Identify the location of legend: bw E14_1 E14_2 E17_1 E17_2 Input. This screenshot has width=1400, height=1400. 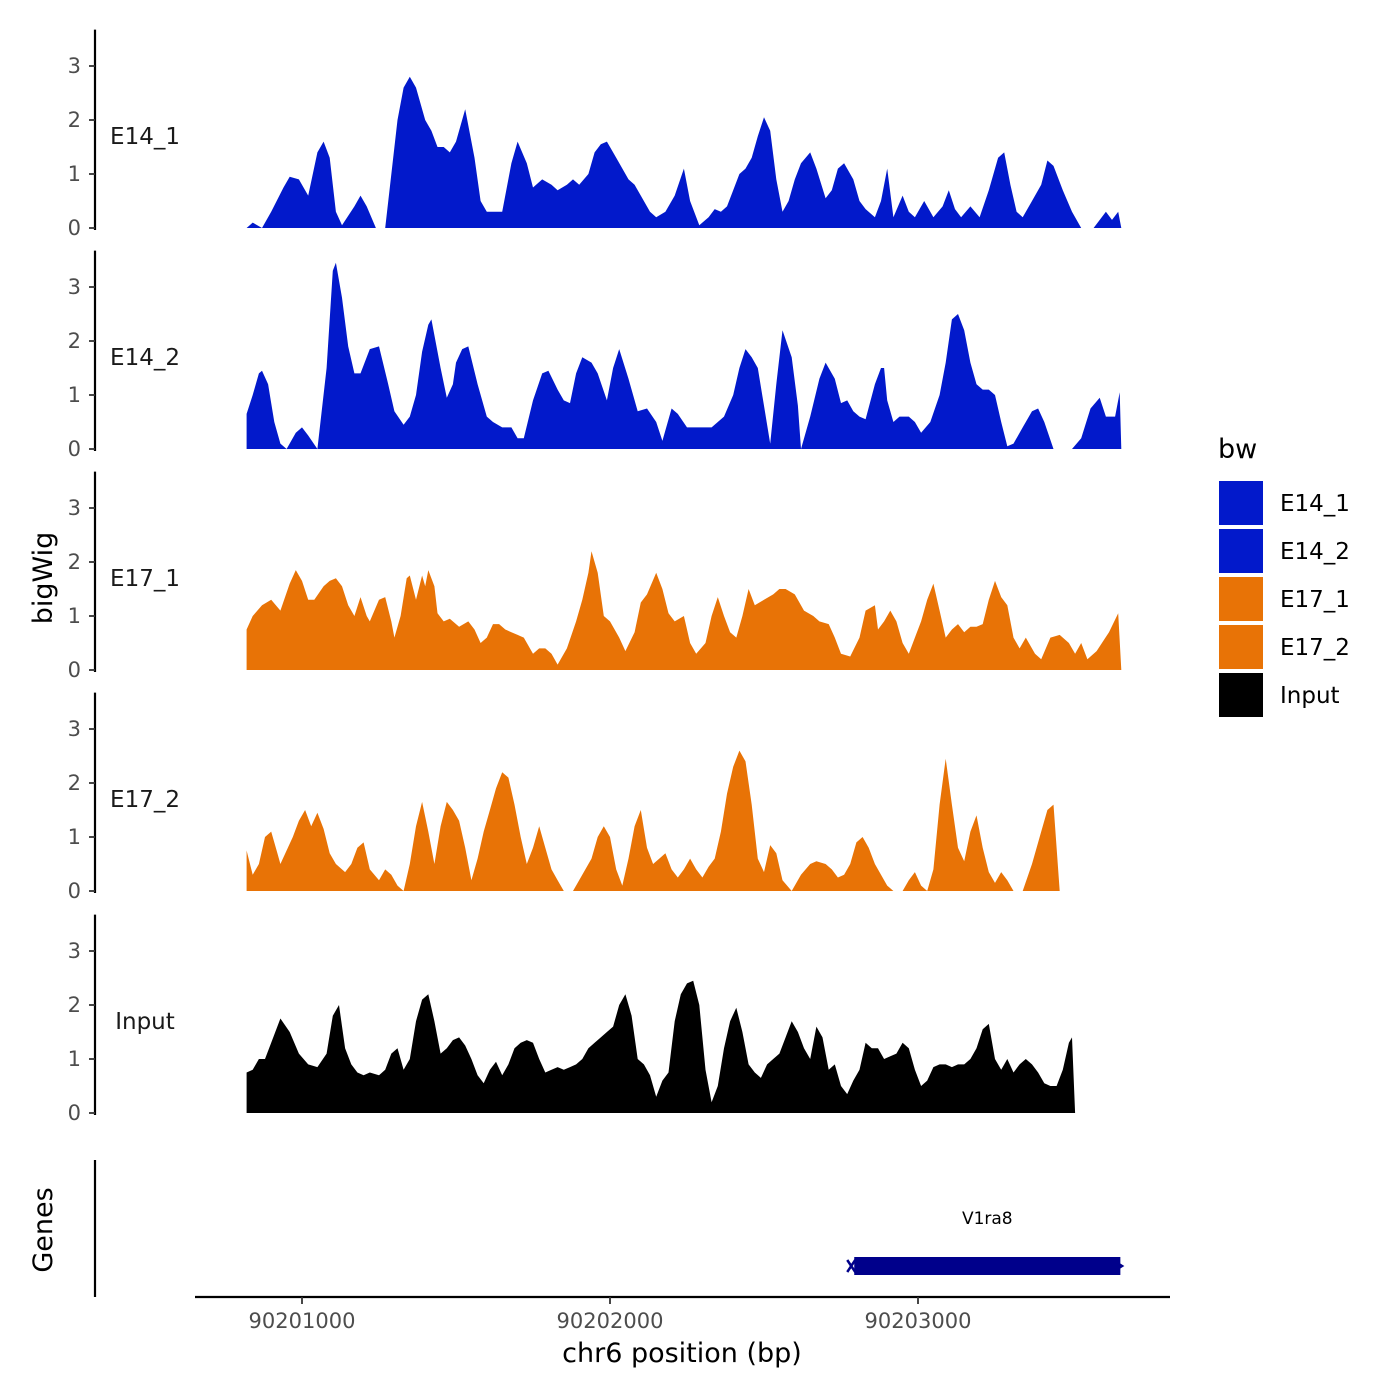
(1284, 575).